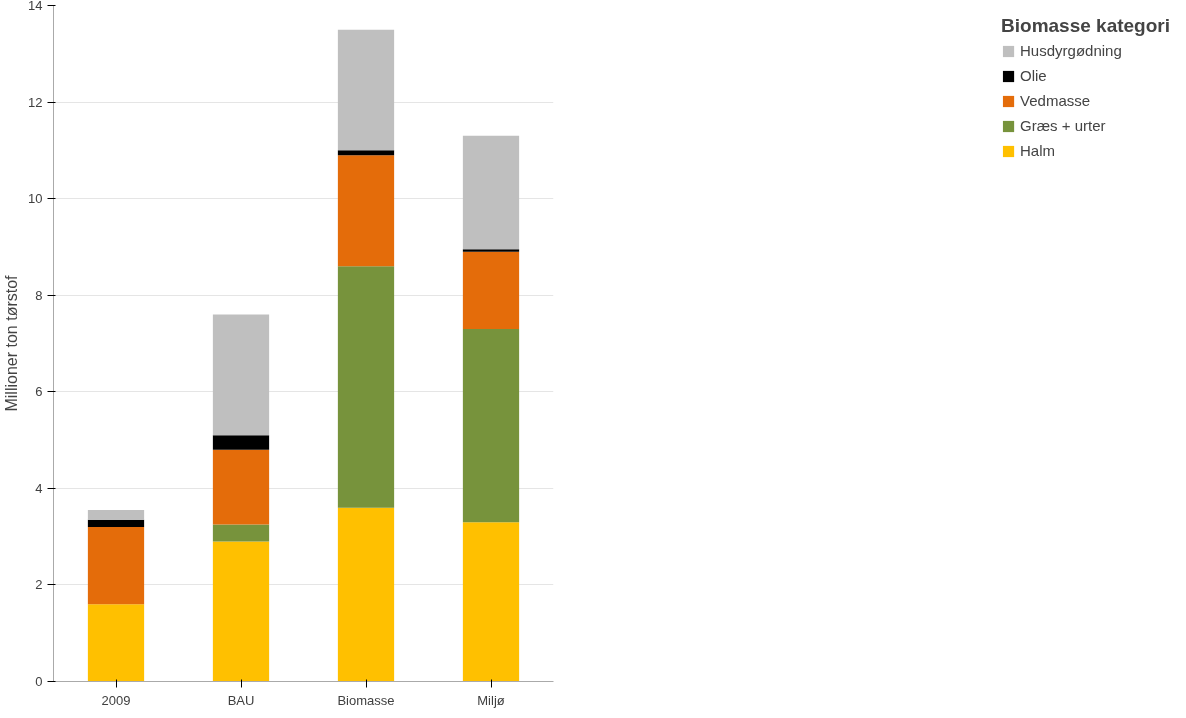  What do you see at coordinates (12, 343) in the screenshot?
I see `y-axis-title: Millioner ton tørstof` at bounding box center [12, 343].